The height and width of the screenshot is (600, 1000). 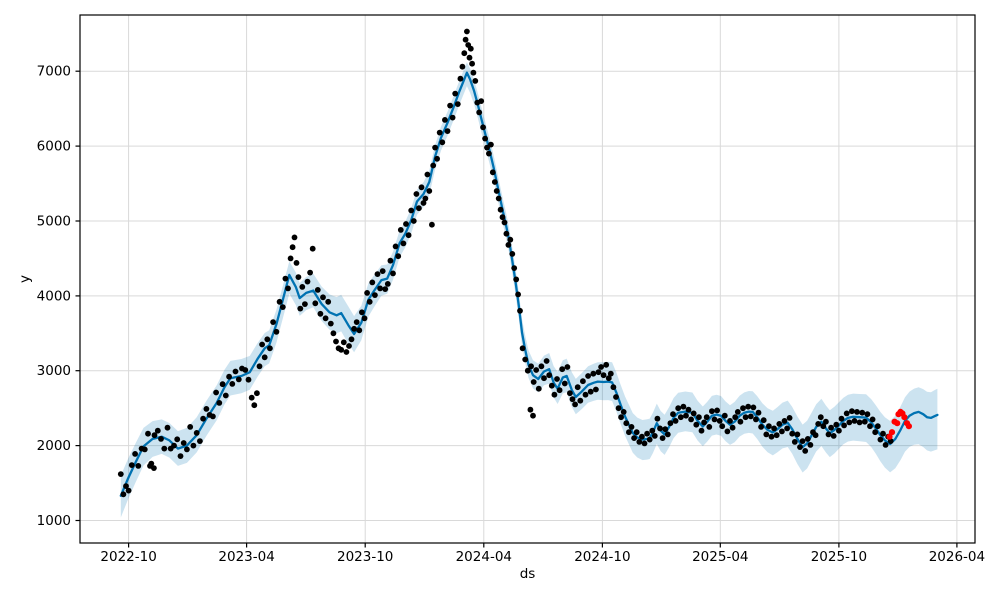 I want to click on x-tick-label: 2024-04, so click(x=484, y=557).